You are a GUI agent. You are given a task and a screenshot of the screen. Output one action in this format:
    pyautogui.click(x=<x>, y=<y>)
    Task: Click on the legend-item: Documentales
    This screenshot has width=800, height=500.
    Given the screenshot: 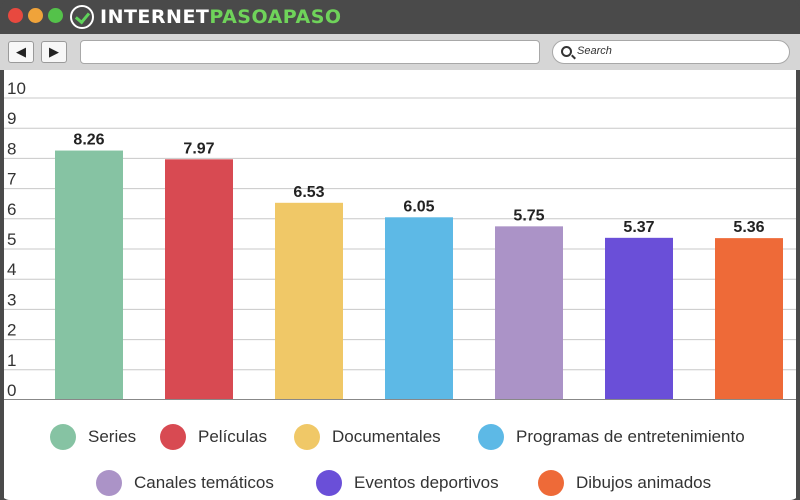 What is the action you would take?
    pyautogui.click(x=367, y=437)
    